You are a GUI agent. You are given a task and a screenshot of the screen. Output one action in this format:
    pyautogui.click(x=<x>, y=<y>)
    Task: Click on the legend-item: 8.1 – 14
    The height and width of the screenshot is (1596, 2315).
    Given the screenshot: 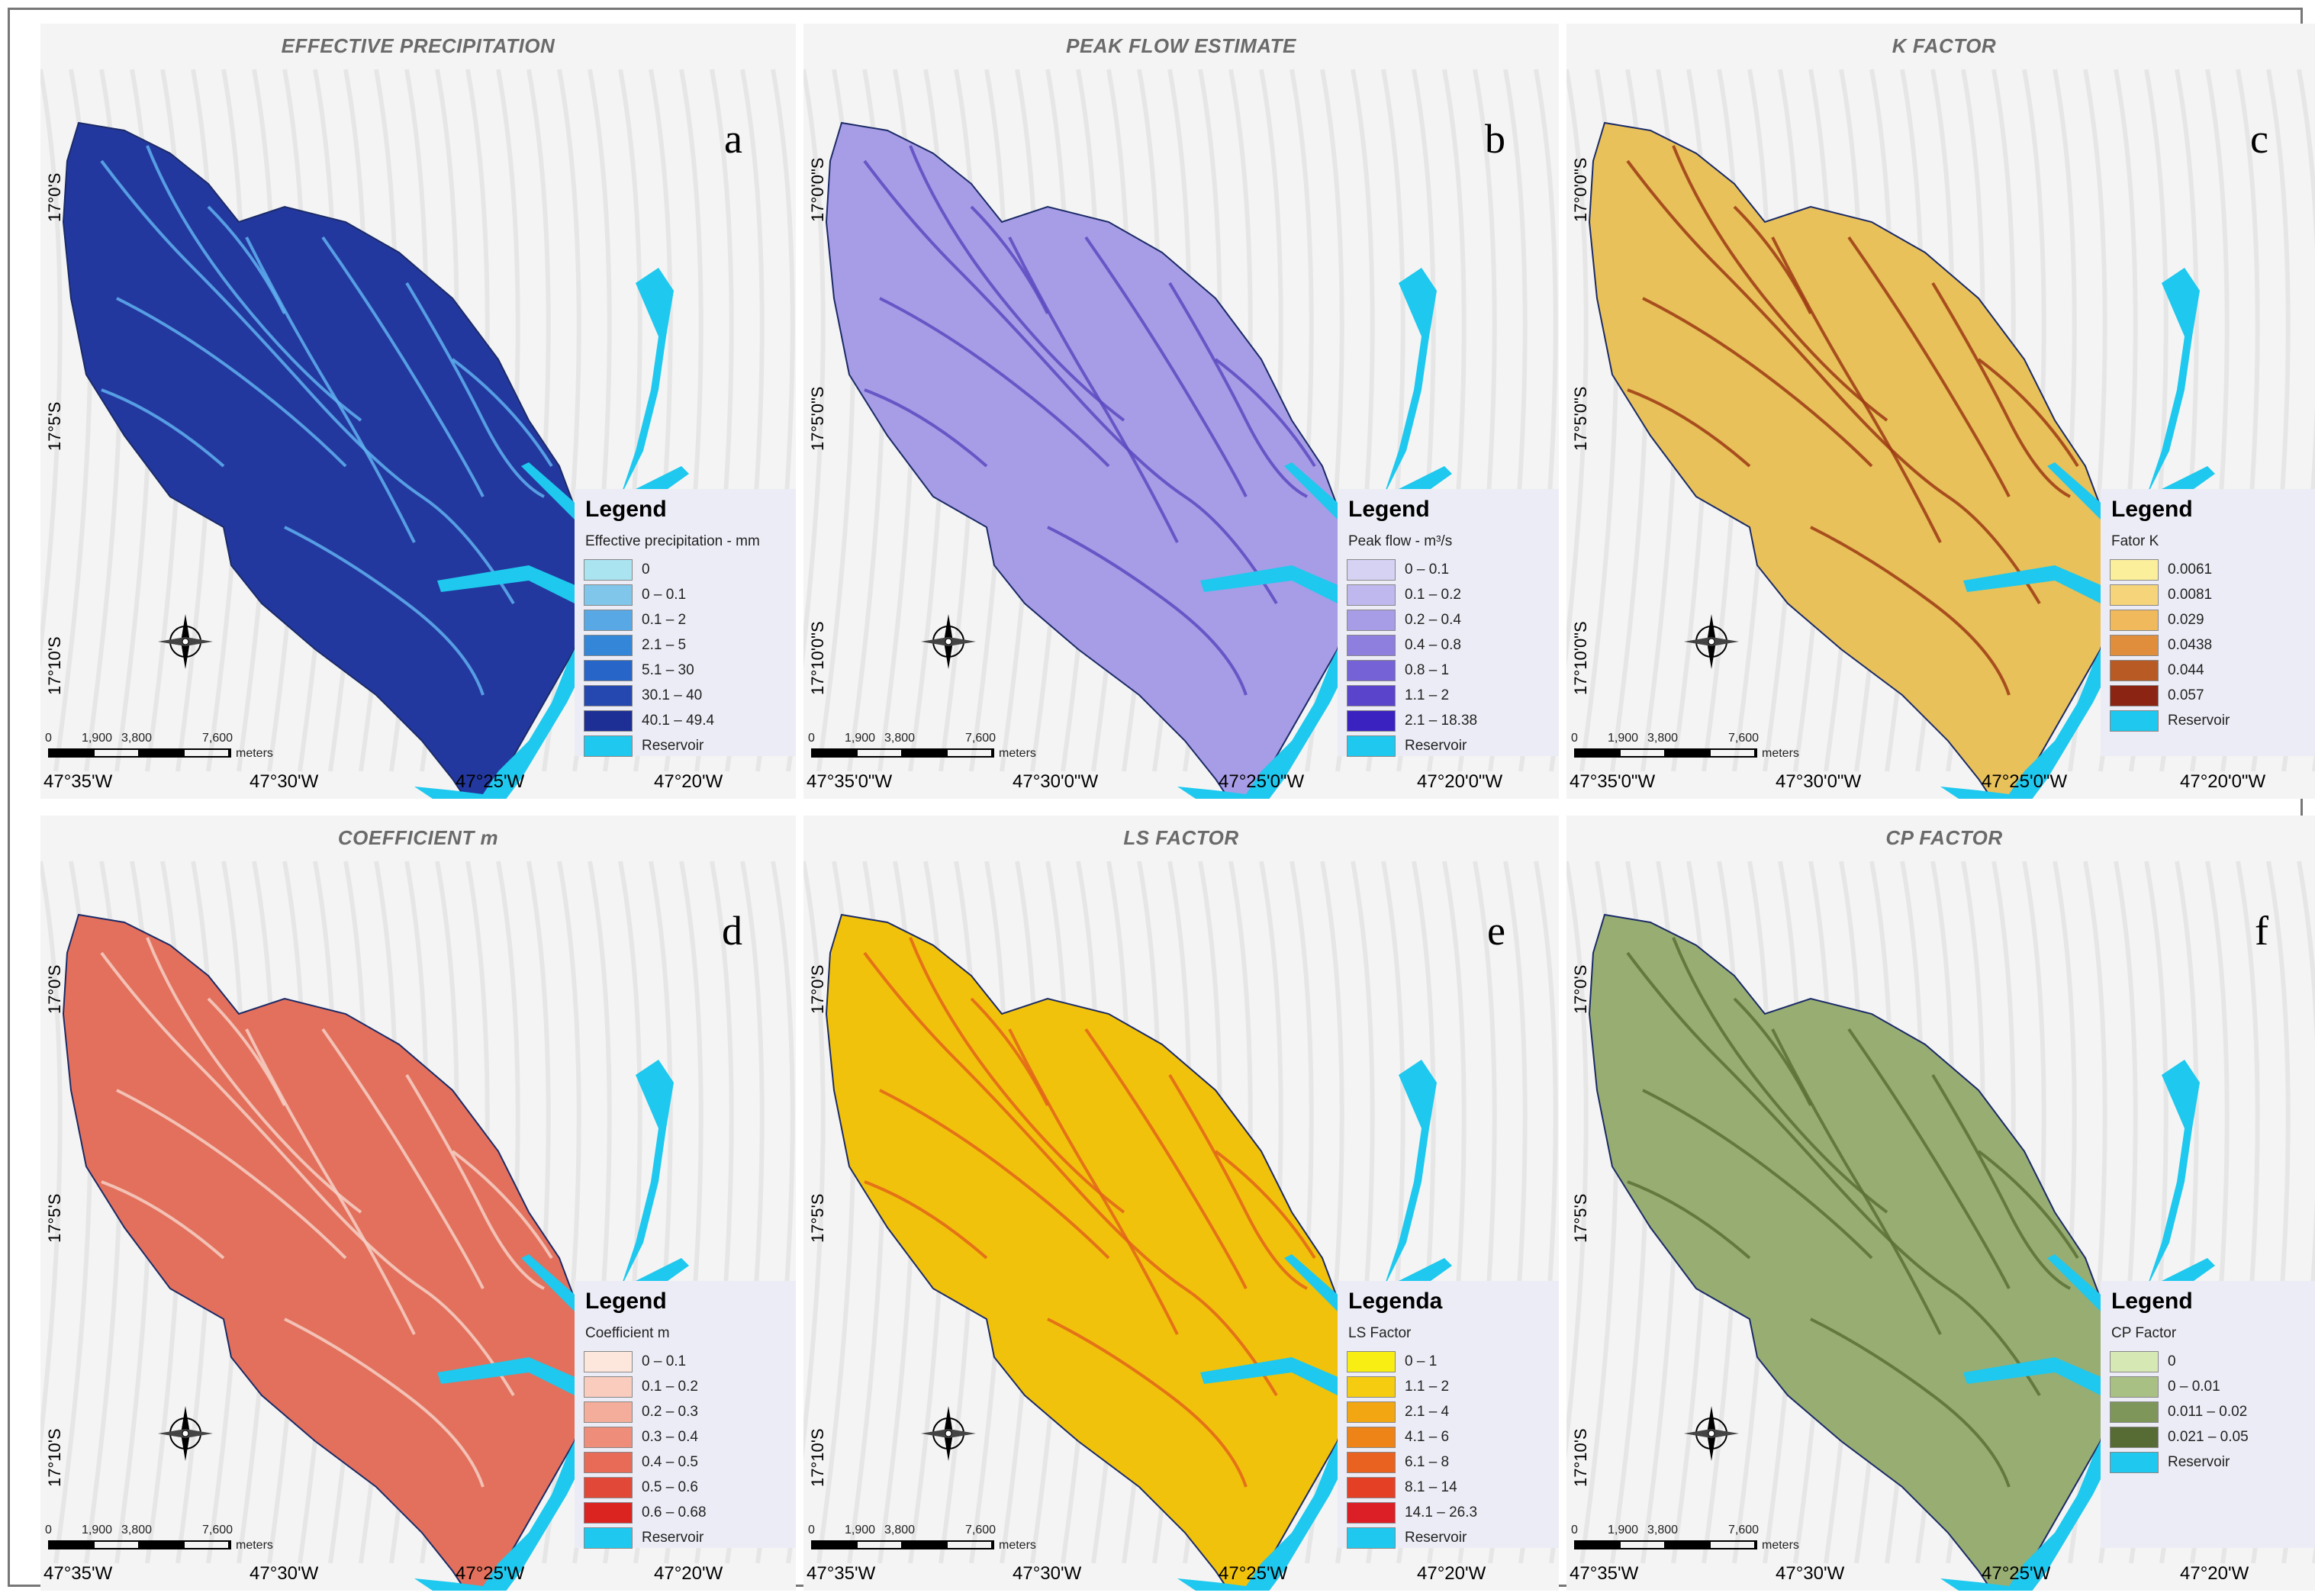 What is the action you would take?
    pyautogui.click(x=1450, y=1487)
    